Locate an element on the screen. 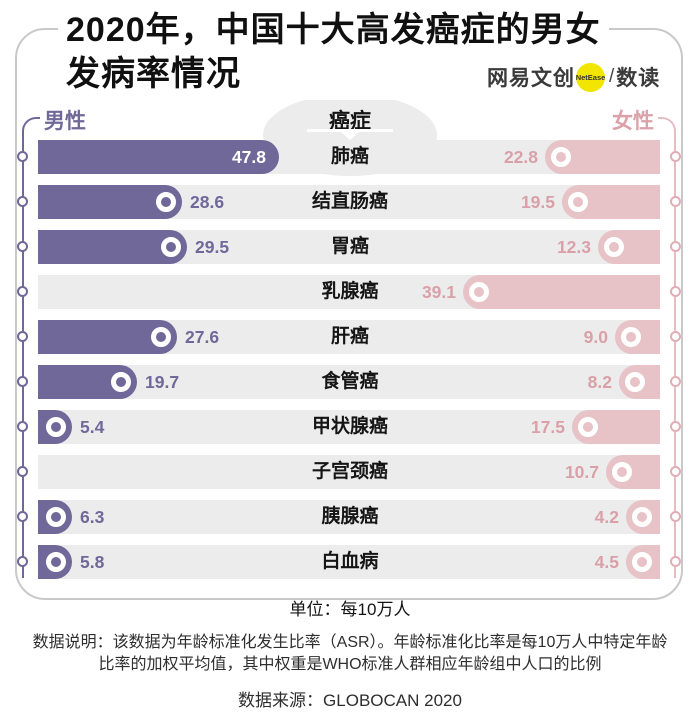 The image size is (700, 721). center-header-underline is located at coordinates (350, 130).